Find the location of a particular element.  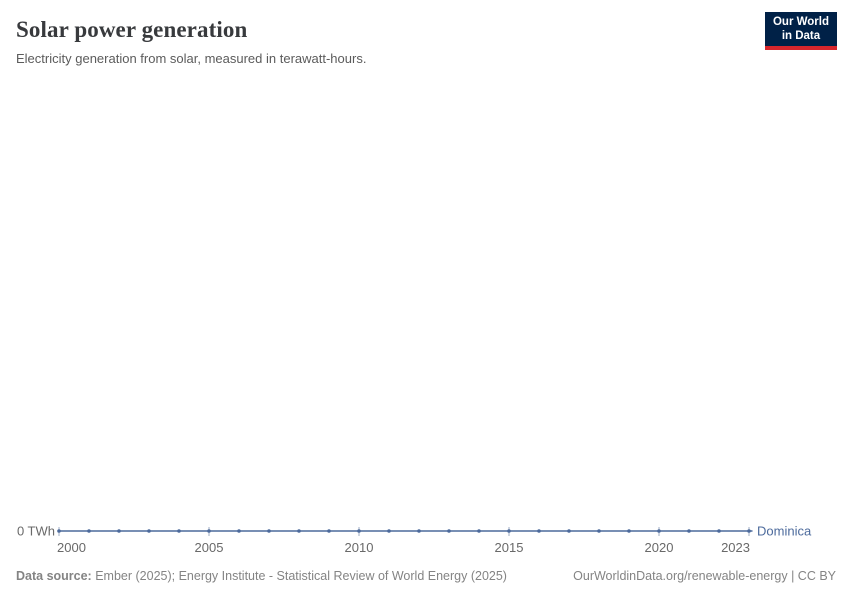

owid-logo-line1: Our World is located at coordinates (800, 22).